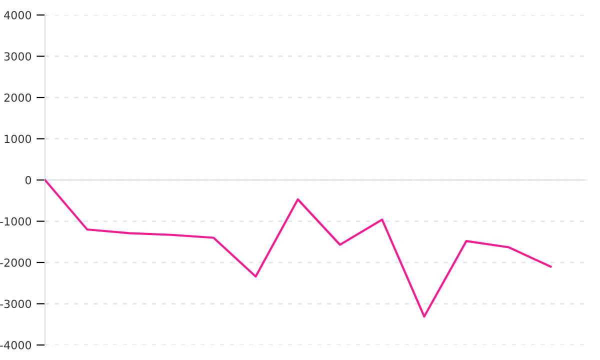 The width and height of the screenshot is (600, 360). I want to click on y-tick-label: 0, so click(28, 180).